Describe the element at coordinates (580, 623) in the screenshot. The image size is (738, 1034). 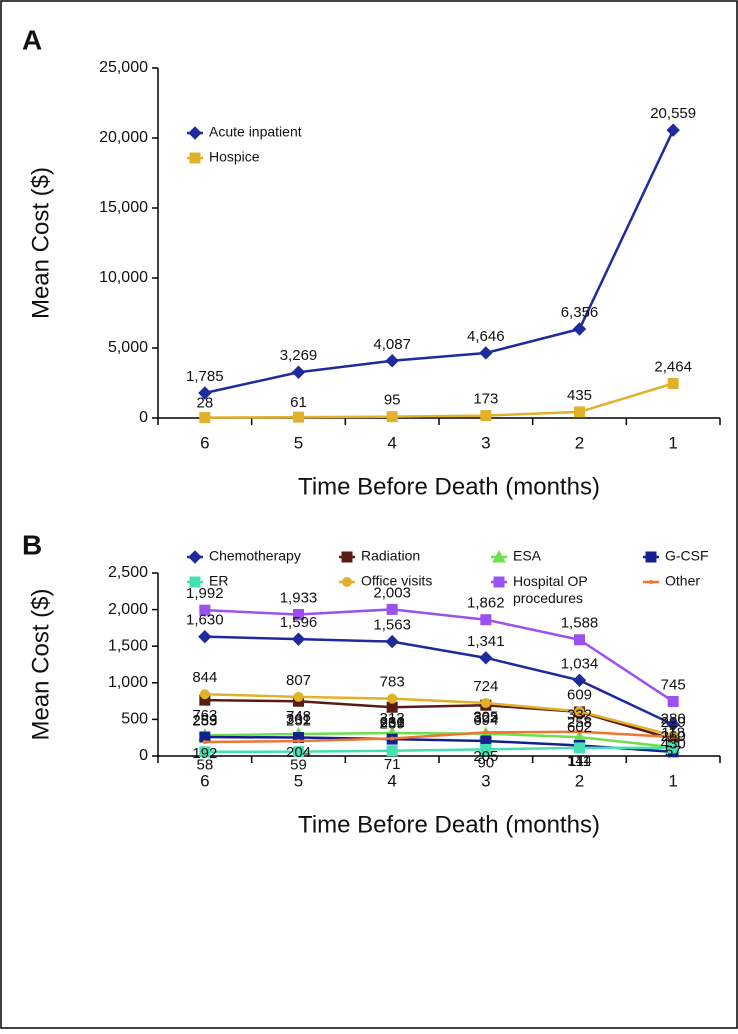
I see `value-label: 1,588` at that location.